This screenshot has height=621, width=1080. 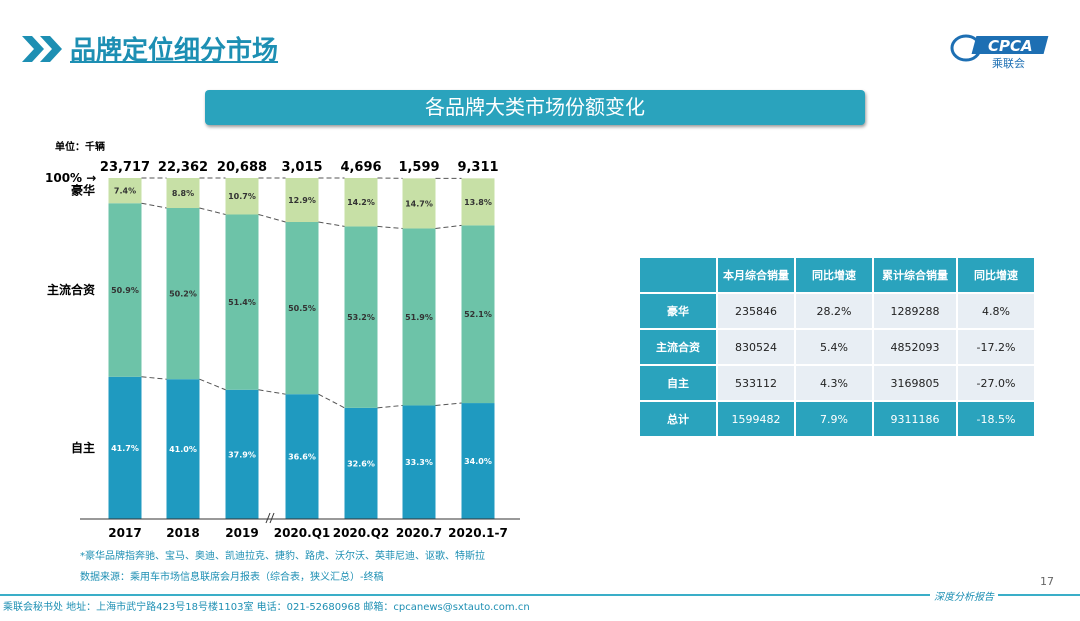 What do you see at coordinates (1047, 581) in the screenshot?
I see `page-number: 17` at bounding box center [1047, 581].